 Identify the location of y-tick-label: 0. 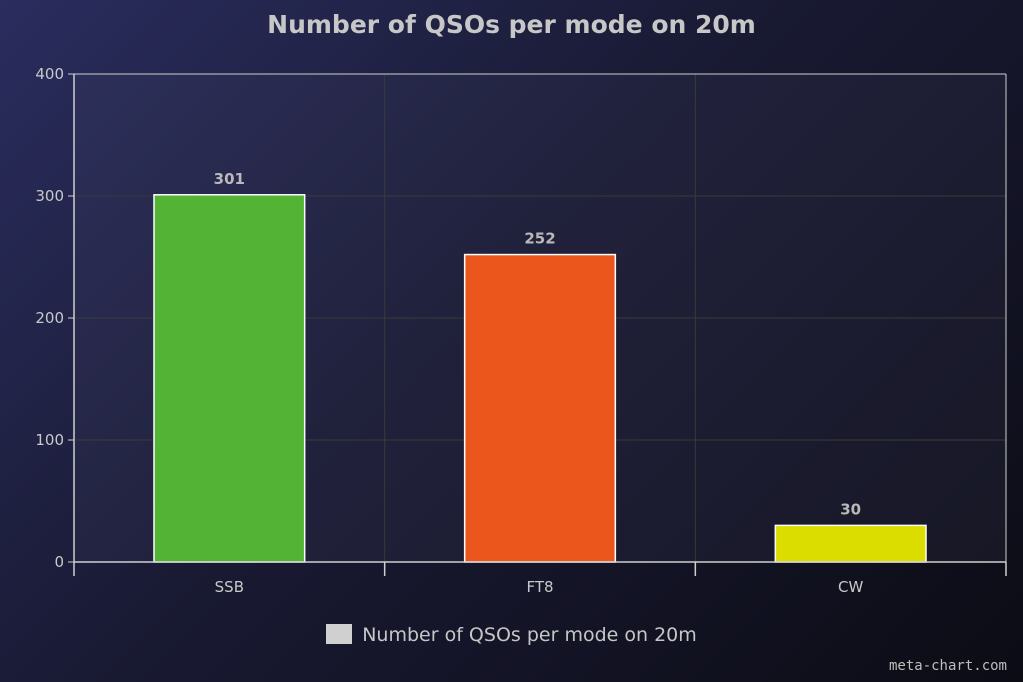
(59, 562).